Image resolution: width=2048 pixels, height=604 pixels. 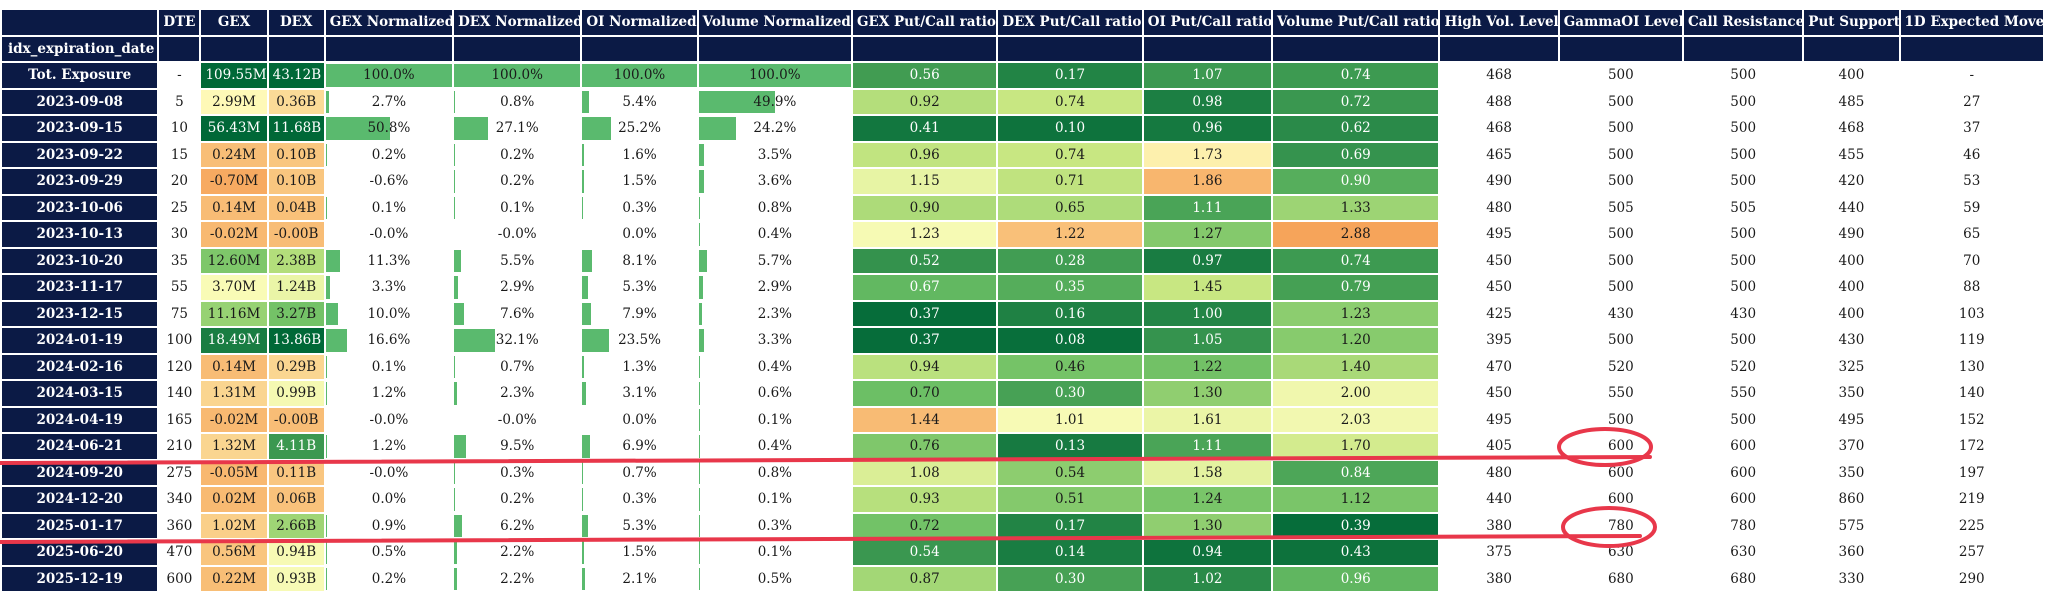 What do you see at coordinates (1070, 313) in the screenshot?
I see `dex-put-call-cell: 0.16` at bounding box center [1070, 313].